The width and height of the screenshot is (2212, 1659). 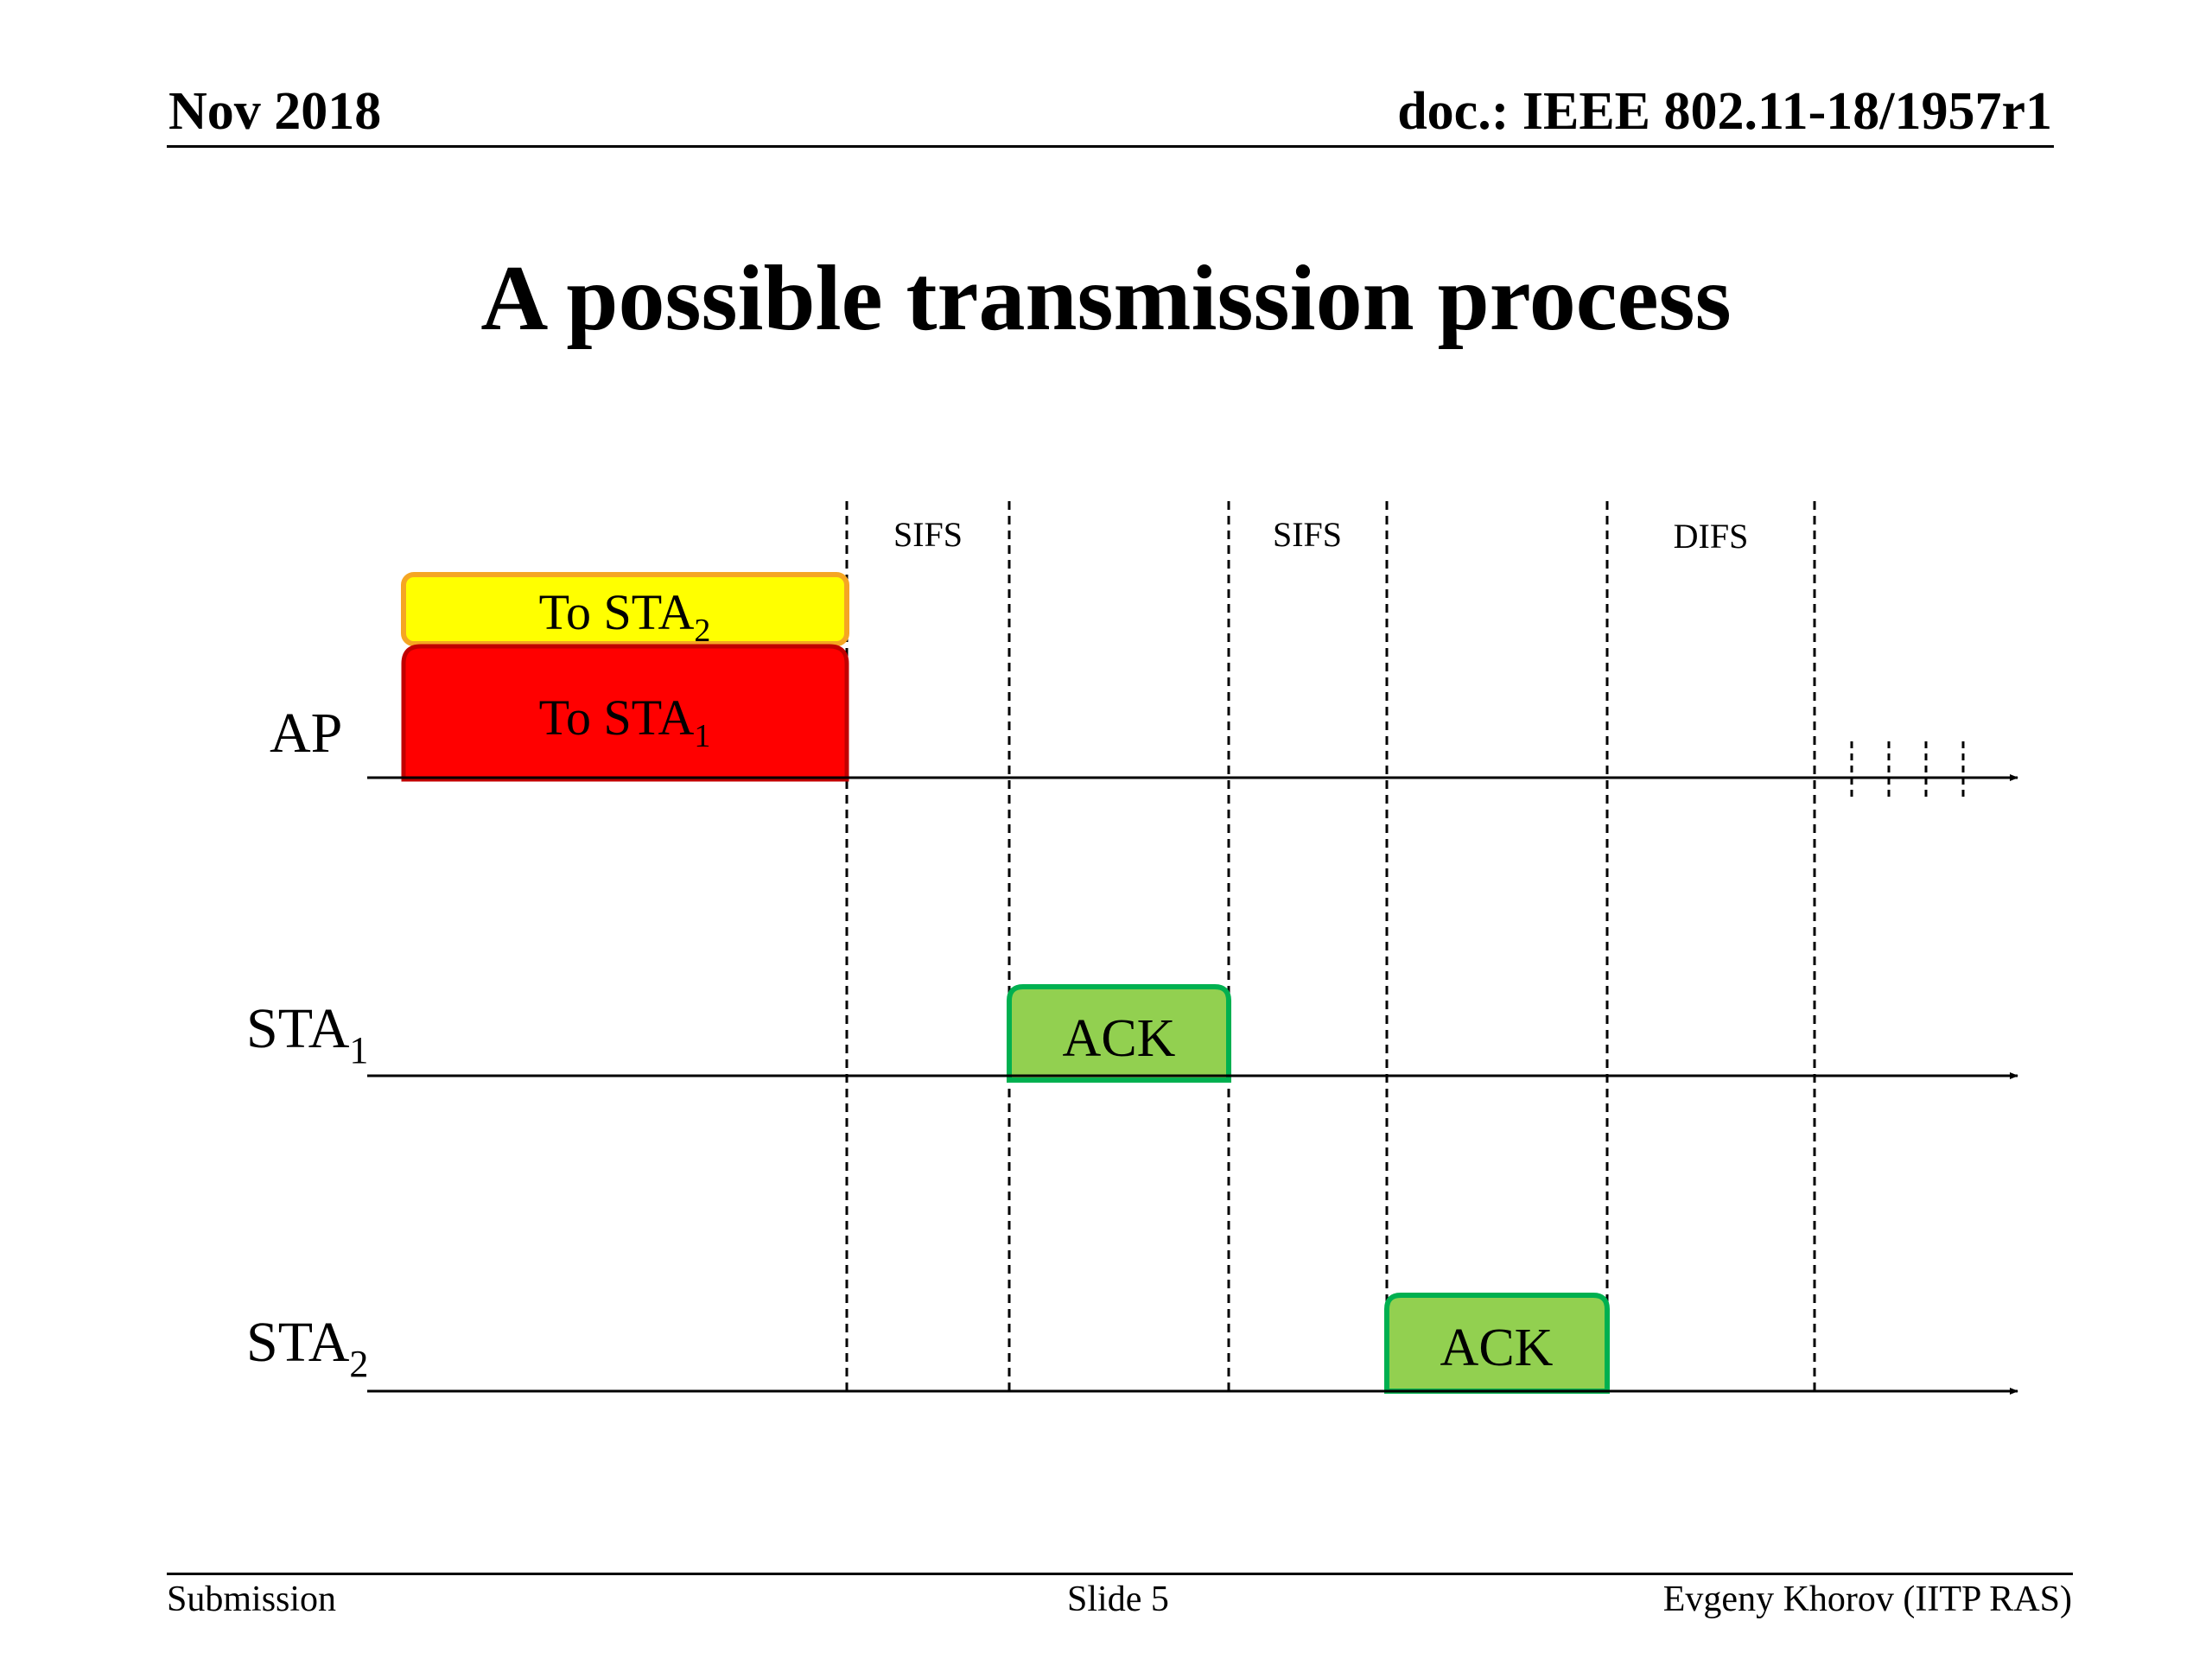 I want to click on station-label-sta2: STA2, so click(x=307, y=1348).